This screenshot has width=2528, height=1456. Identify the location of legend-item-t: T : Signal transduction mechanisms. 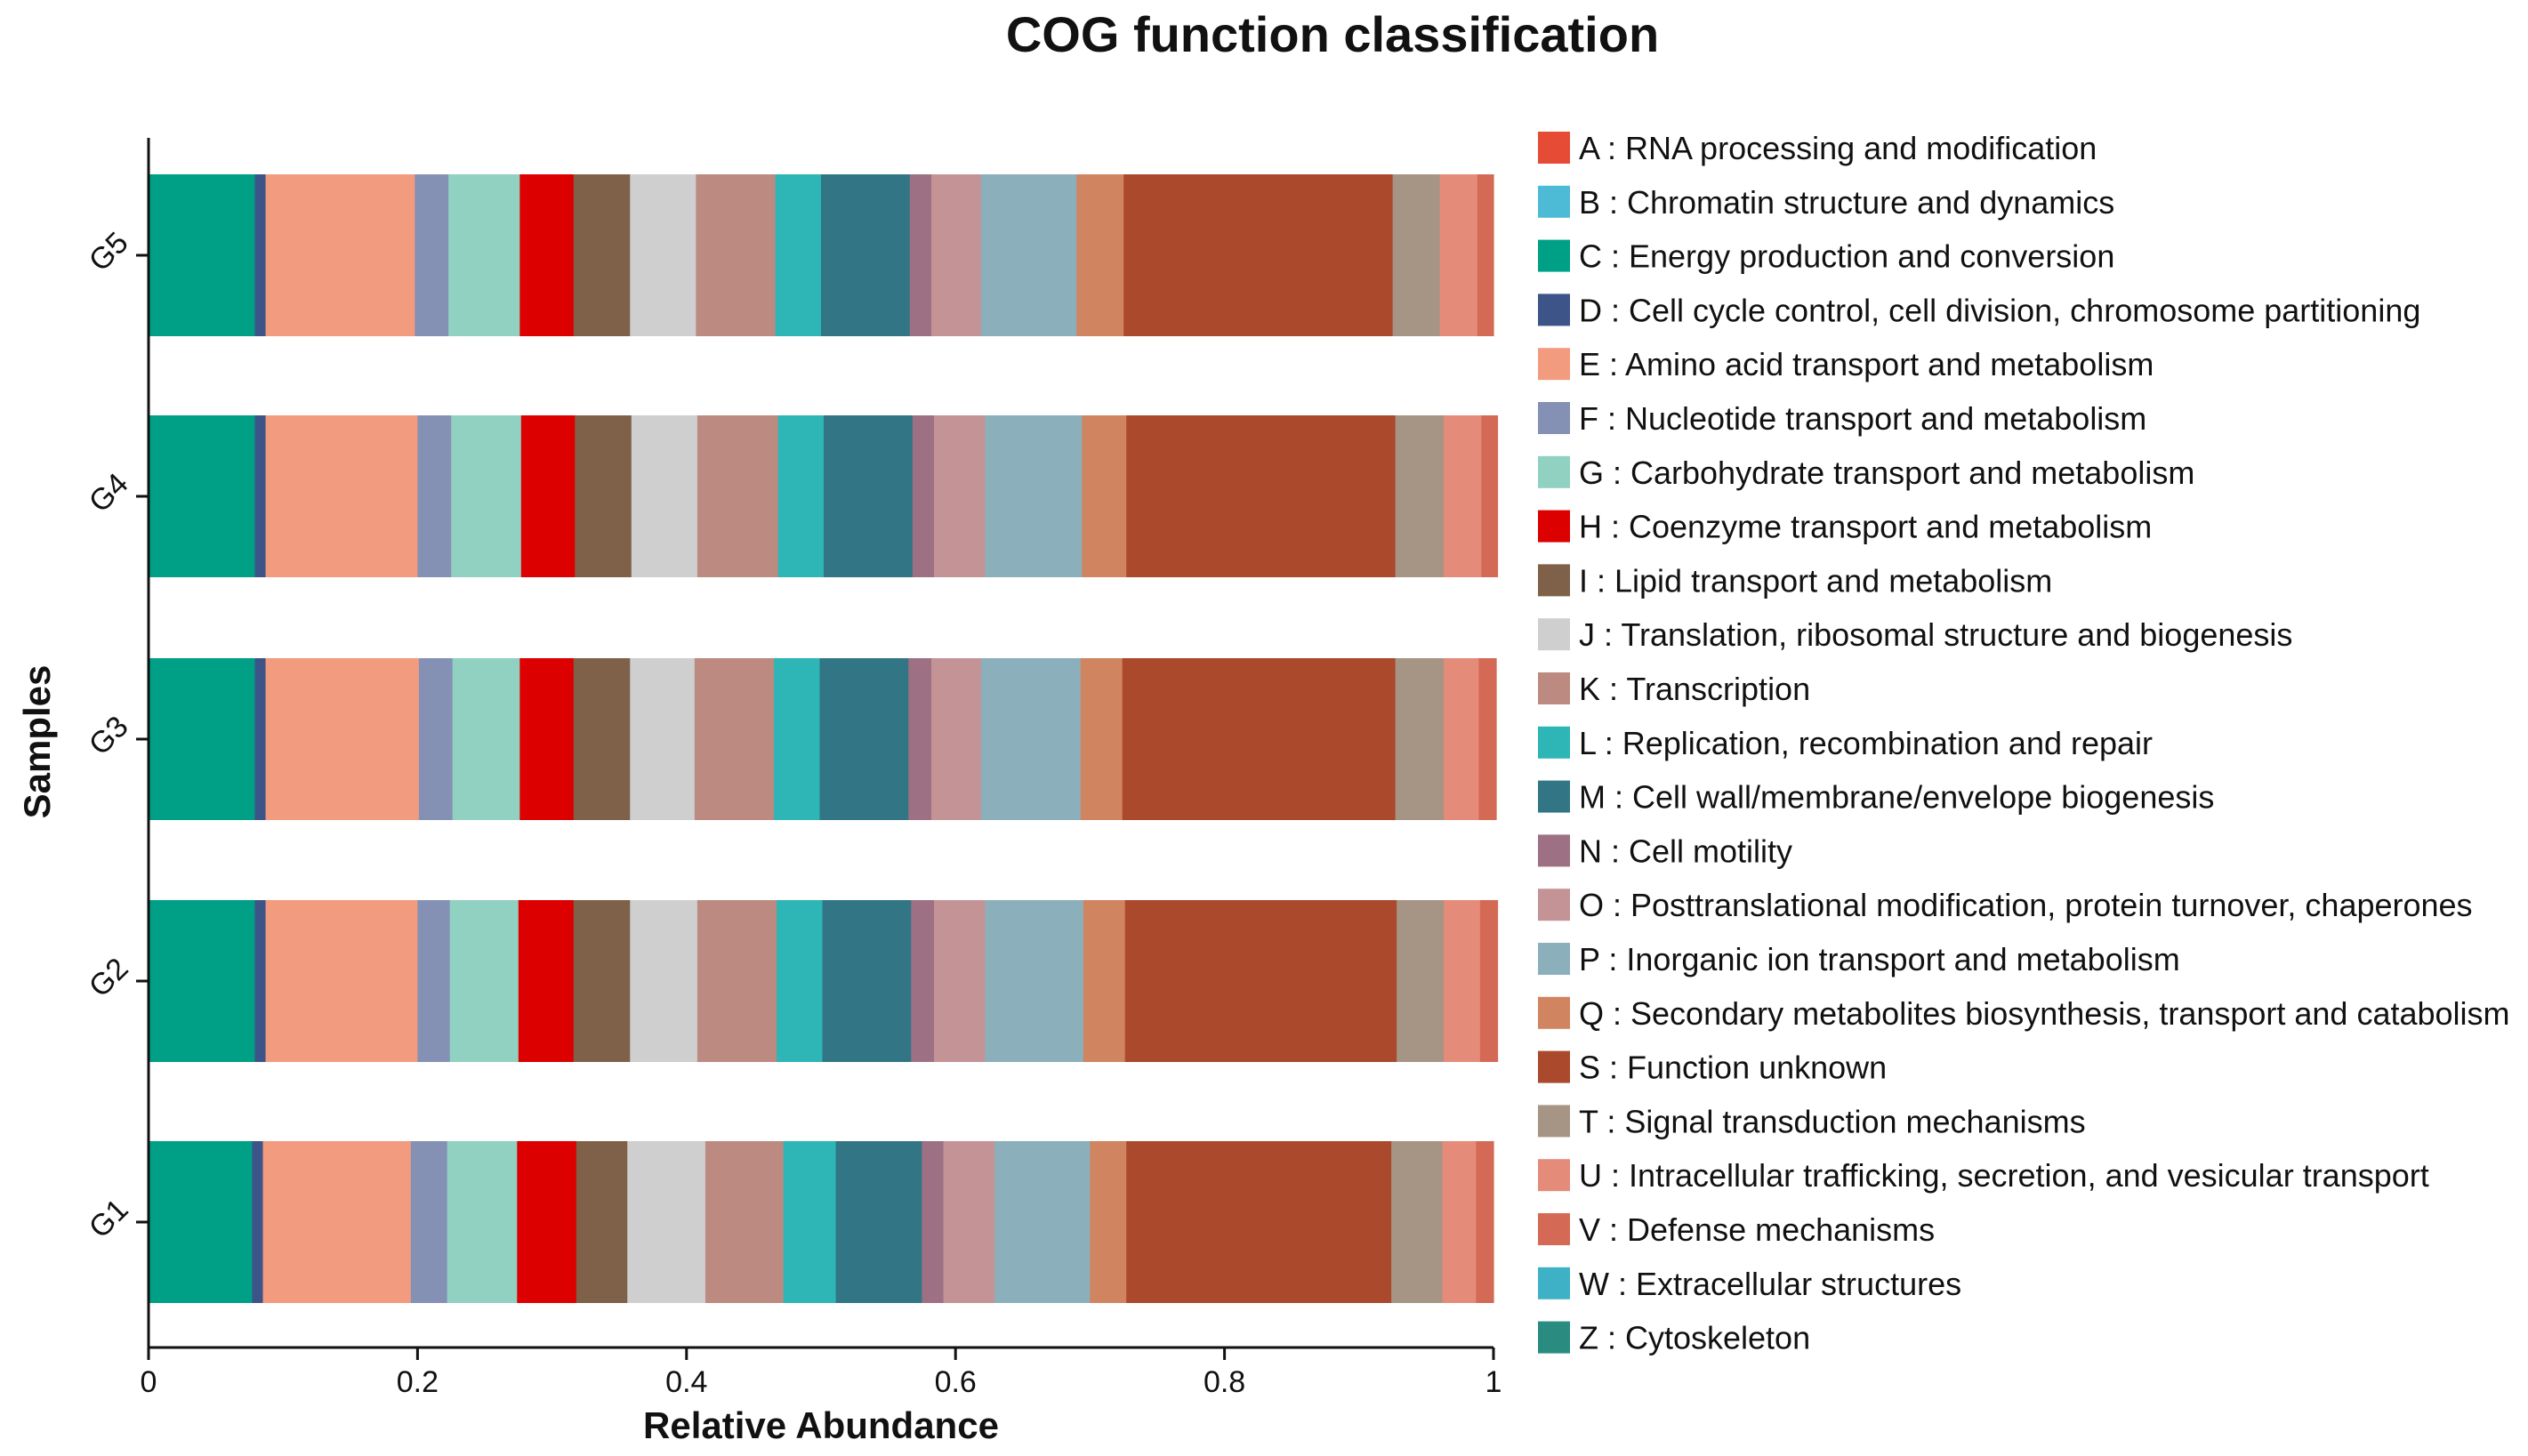
(1812, 1121).